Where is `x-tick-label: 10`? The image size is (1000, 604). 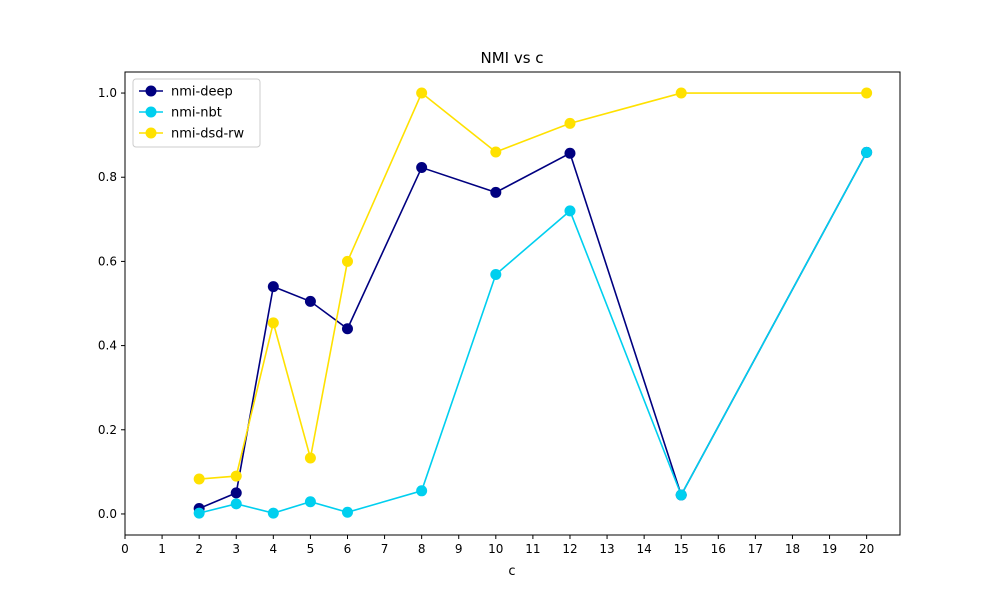 x-tick-label: 10 is located at coordinates (495, 549).